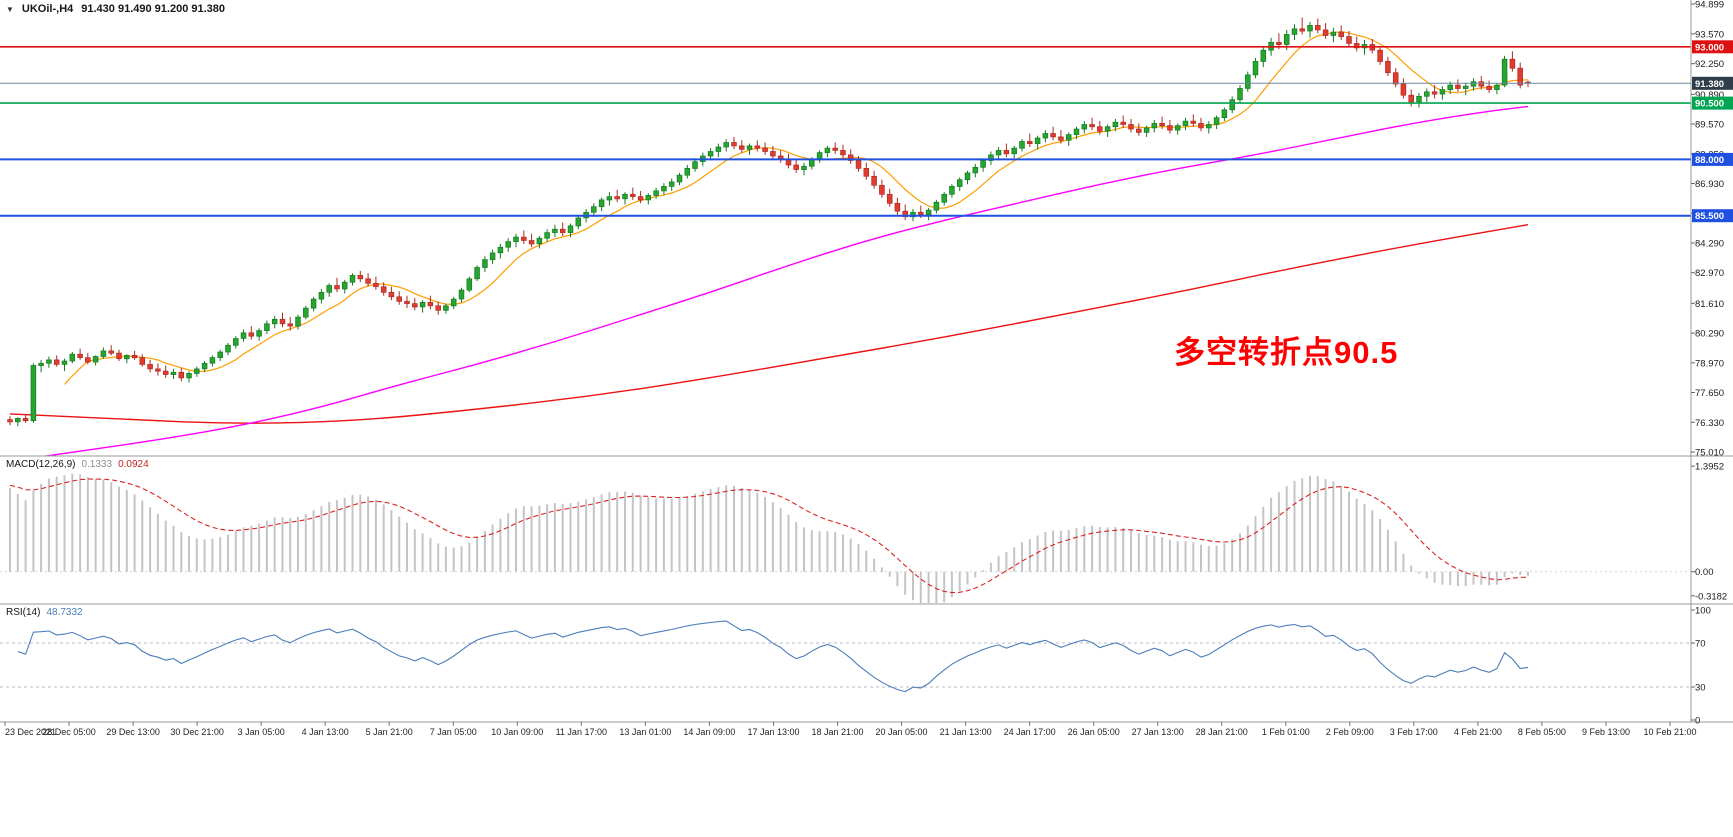 Image resolution: width=1733 pixels, height=837 pixels. What do you see at coordinates (41, 464) in the screenshot?
I see `macd-name: MACD(12,26,9)` at bounding box center [41, 464].